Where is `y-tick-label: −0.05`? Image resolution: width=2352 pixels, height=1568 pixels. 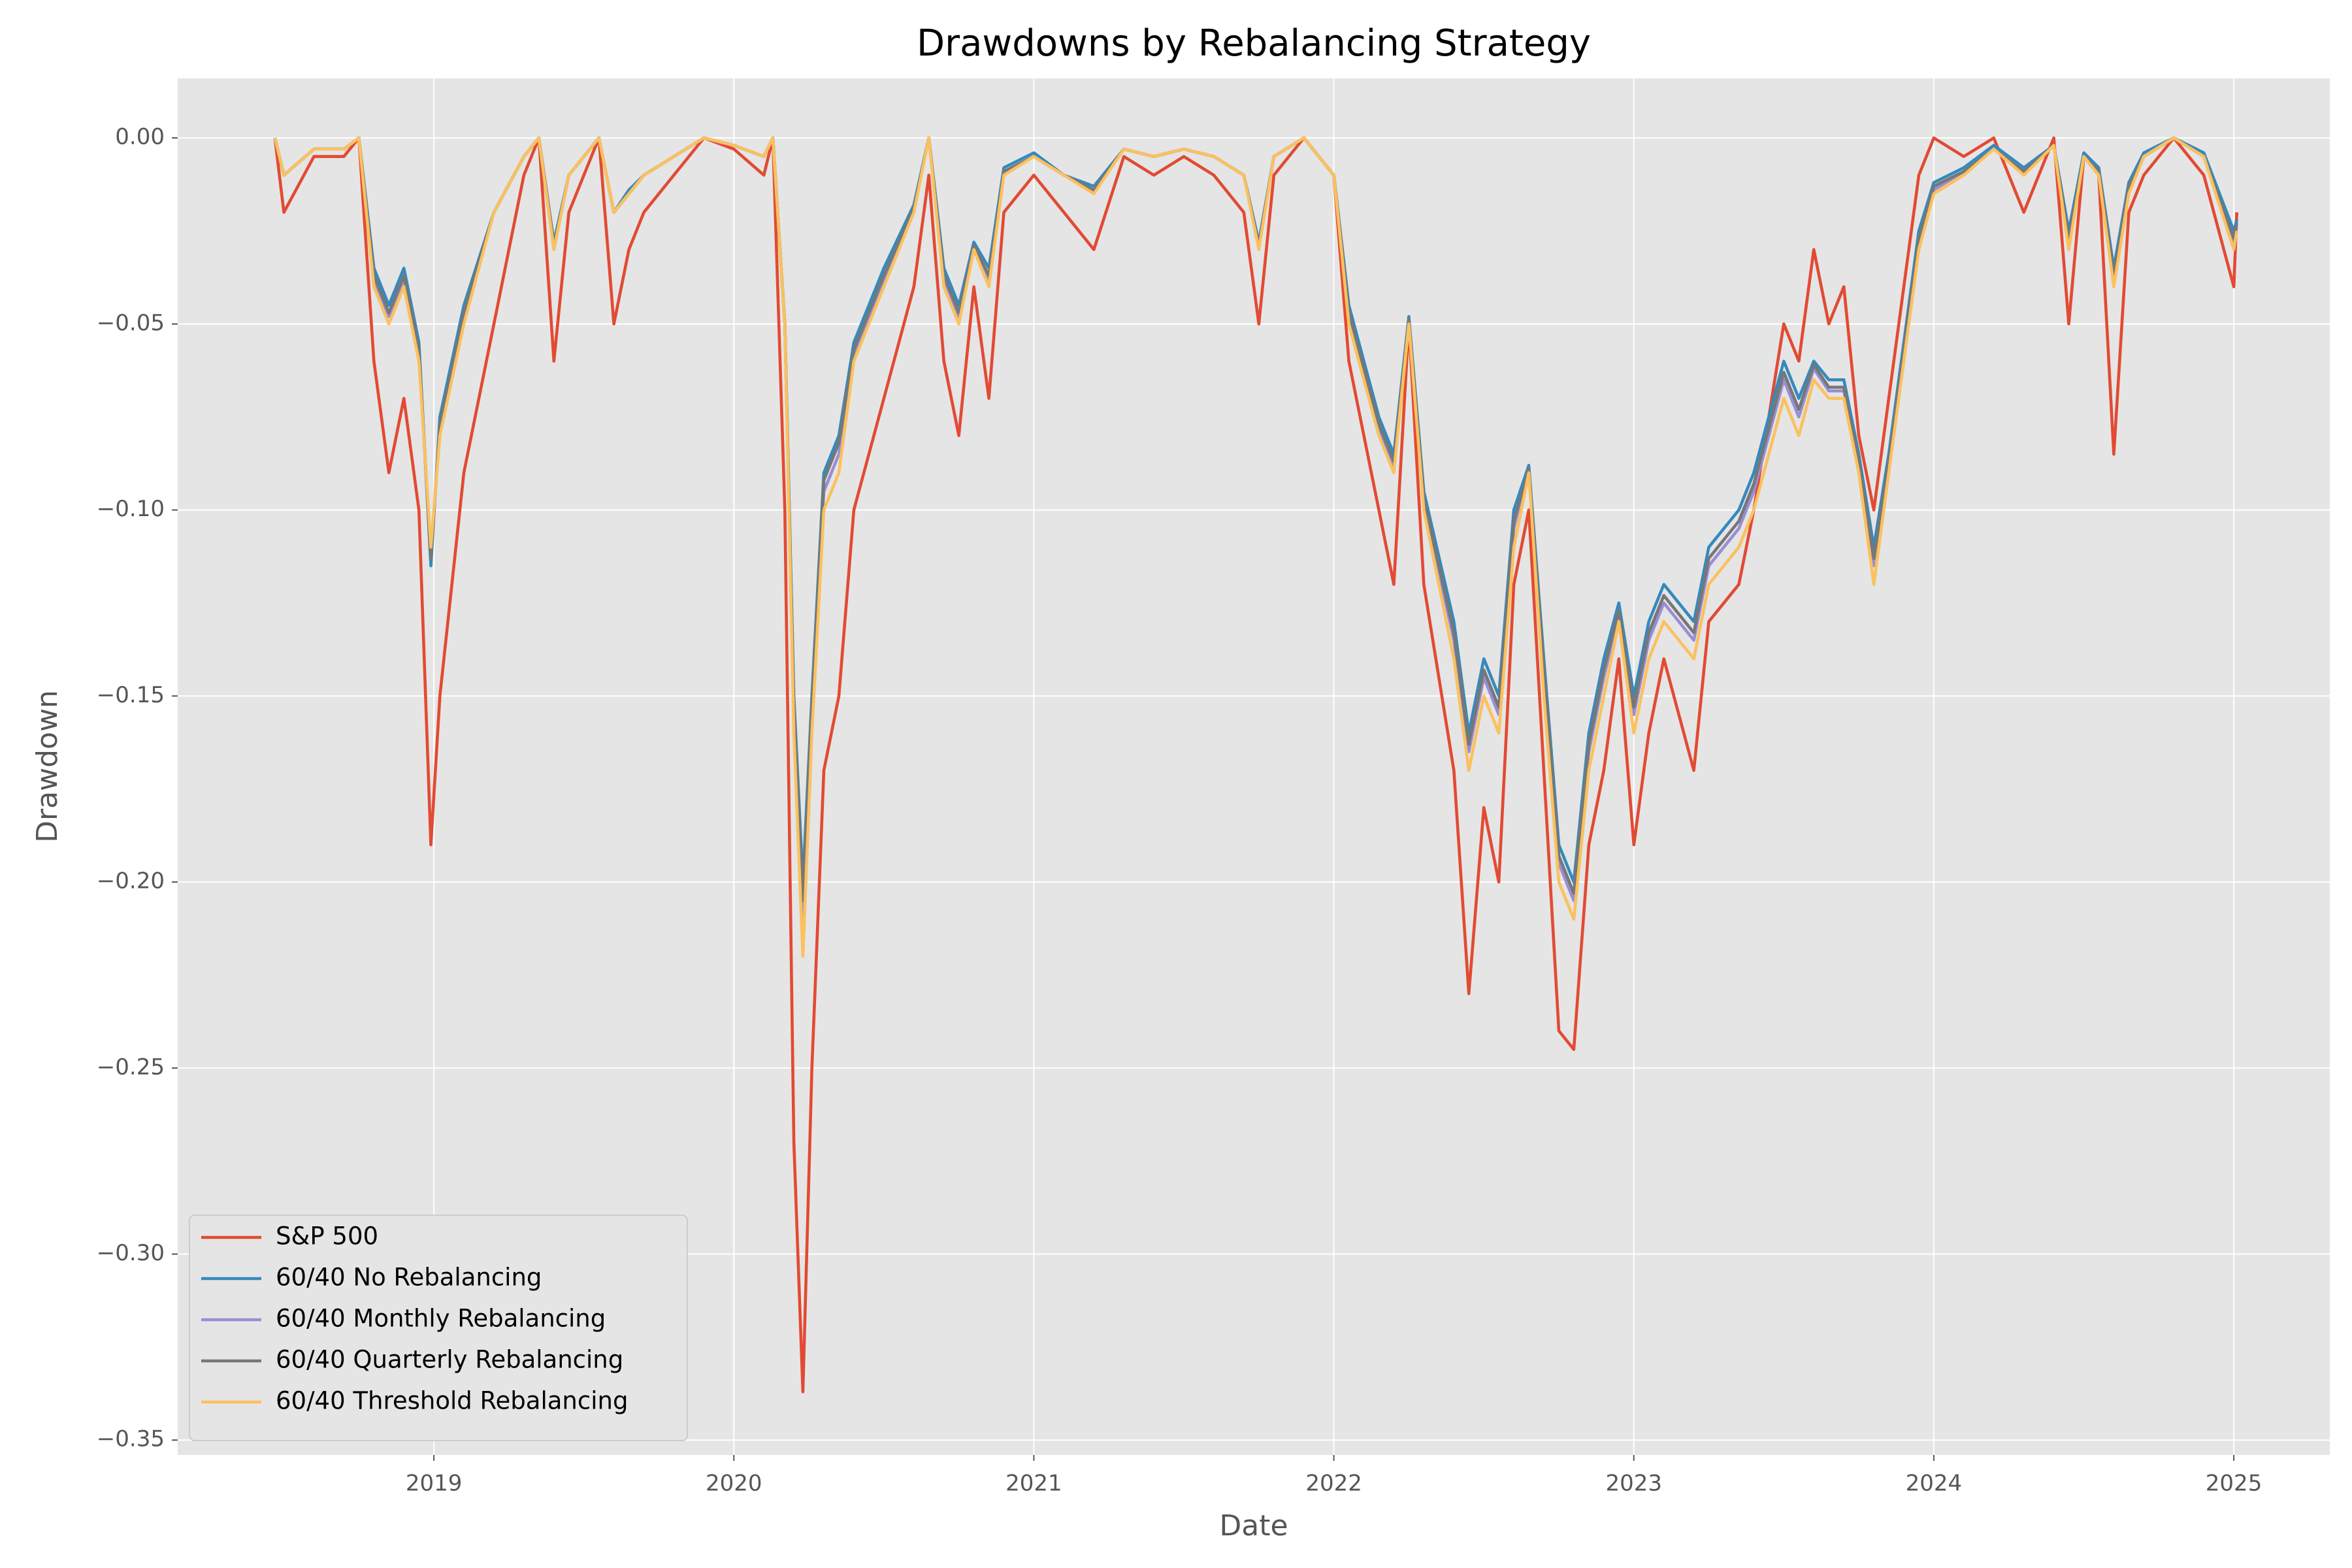
y-tick-label: −0.05 is located at coordinates (131, 323).